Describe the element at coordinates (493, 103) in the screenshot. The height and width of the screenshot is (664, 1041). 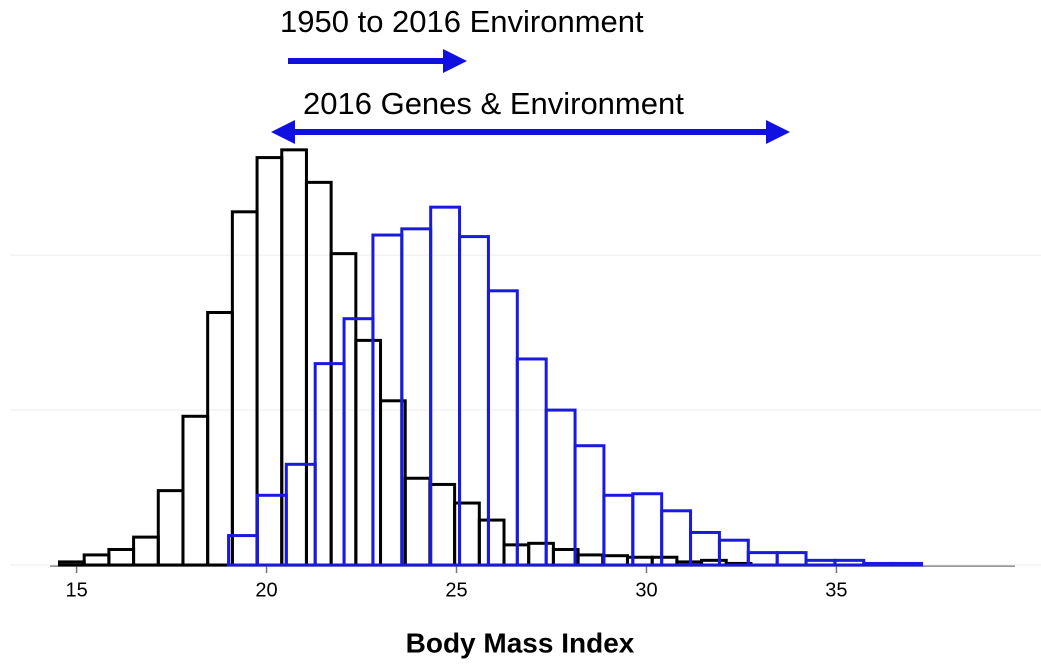
I see `annotation: 2016 Genes & Environment` at that location.